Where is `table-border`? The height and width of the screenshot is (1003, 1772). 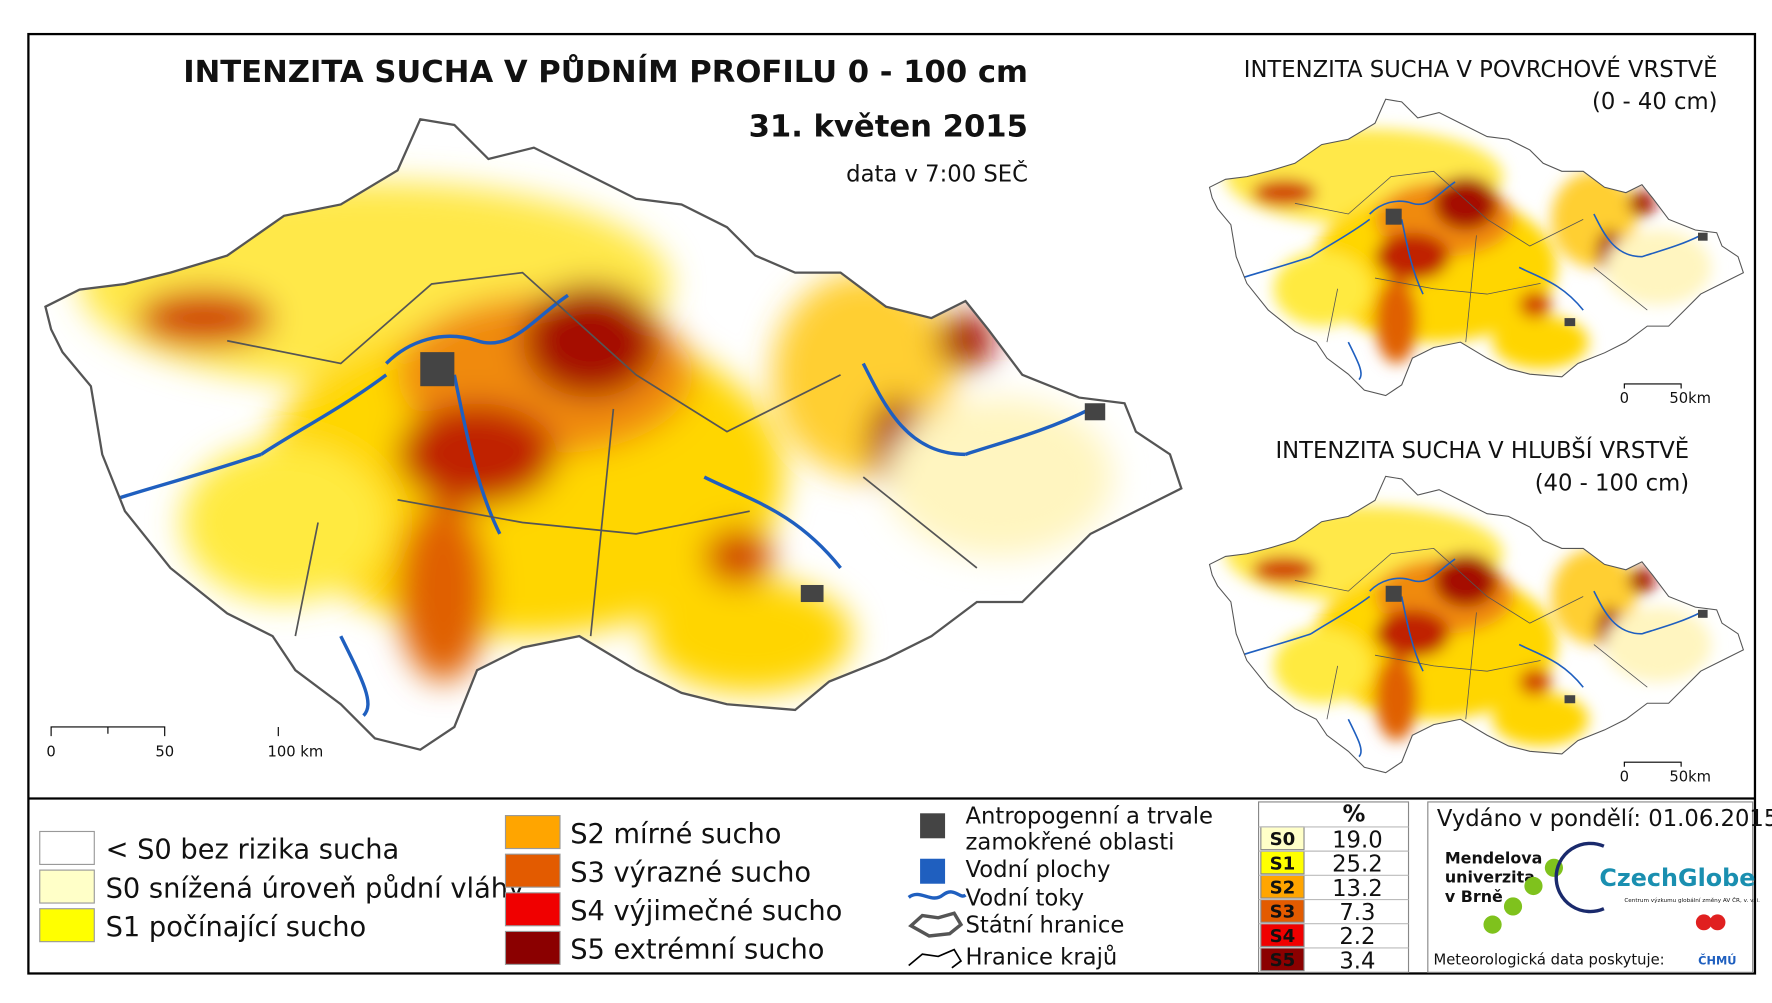
table-border is located at coordinates (1334, 887).